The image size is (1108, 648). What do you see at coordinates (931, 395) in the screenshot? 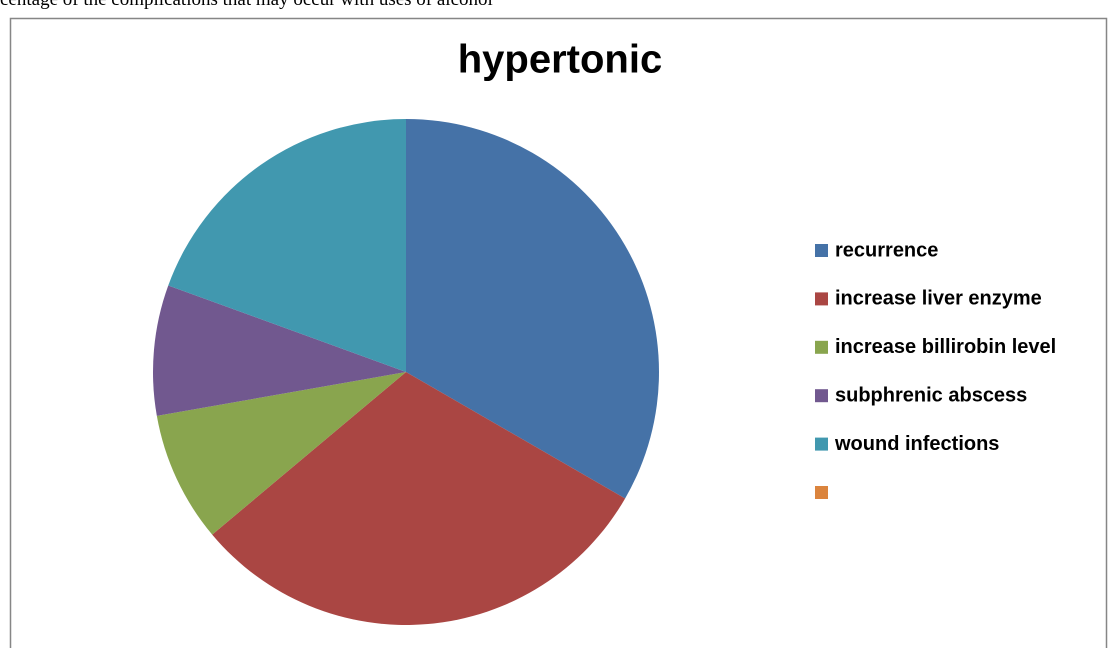
I see `legend-label: subphrenic abscess` at bounding box center [931, 395].